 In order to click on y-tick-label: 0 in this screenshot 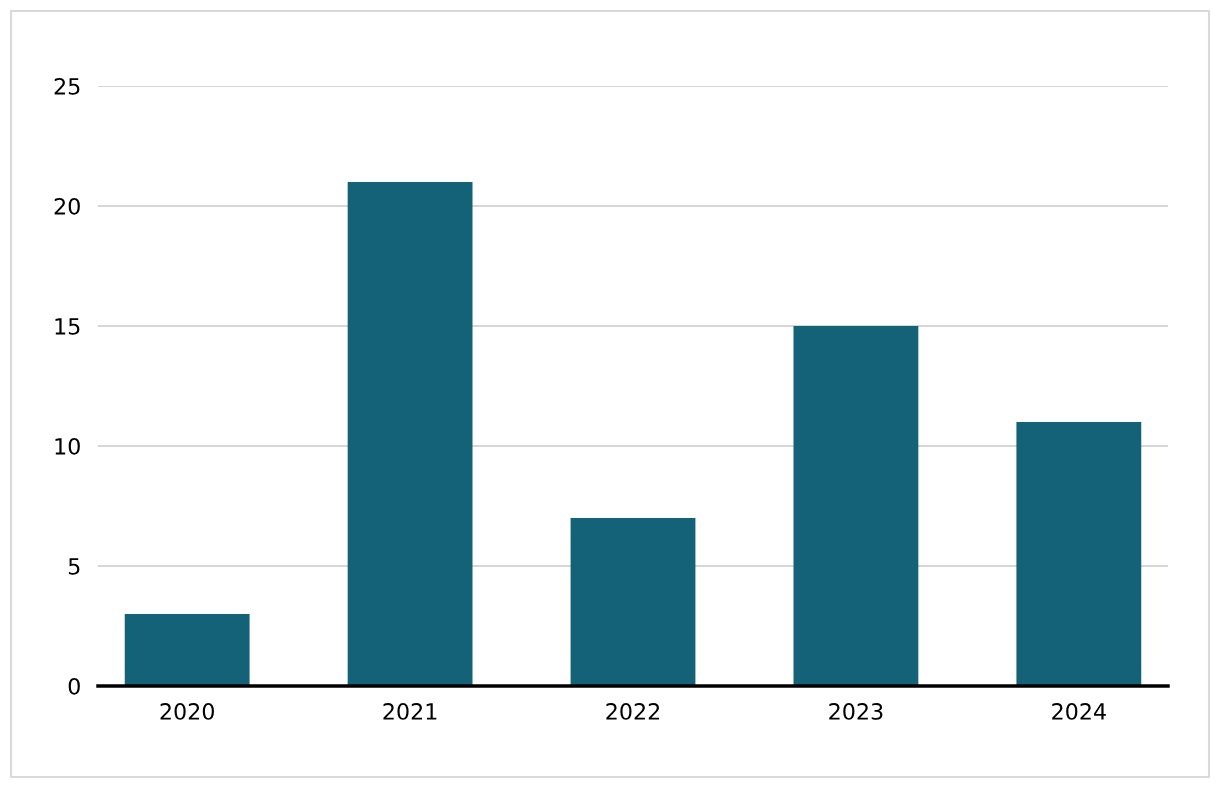, I will do `click(74, 686)`.